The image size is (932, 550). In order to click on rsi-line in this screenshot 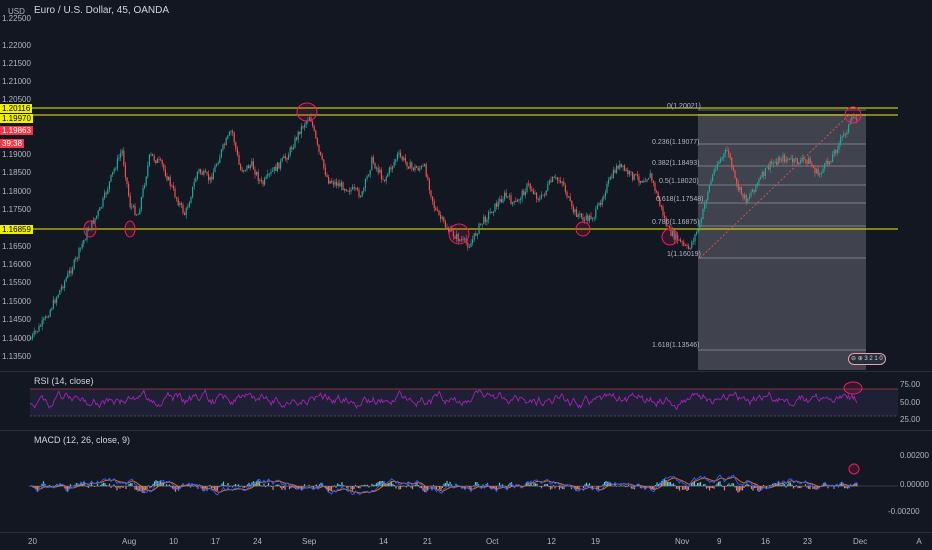, I will do `click(443, 399)`.